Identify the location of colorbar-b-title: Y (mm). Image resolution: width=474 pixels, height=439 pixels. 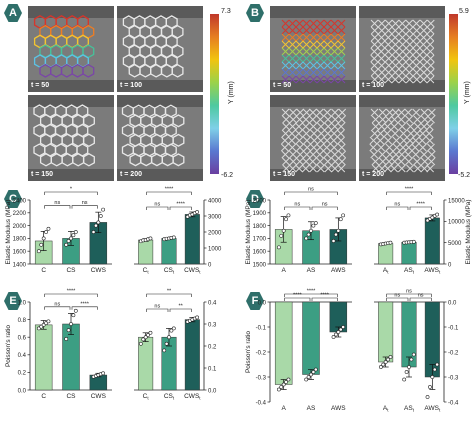
(467, 92).